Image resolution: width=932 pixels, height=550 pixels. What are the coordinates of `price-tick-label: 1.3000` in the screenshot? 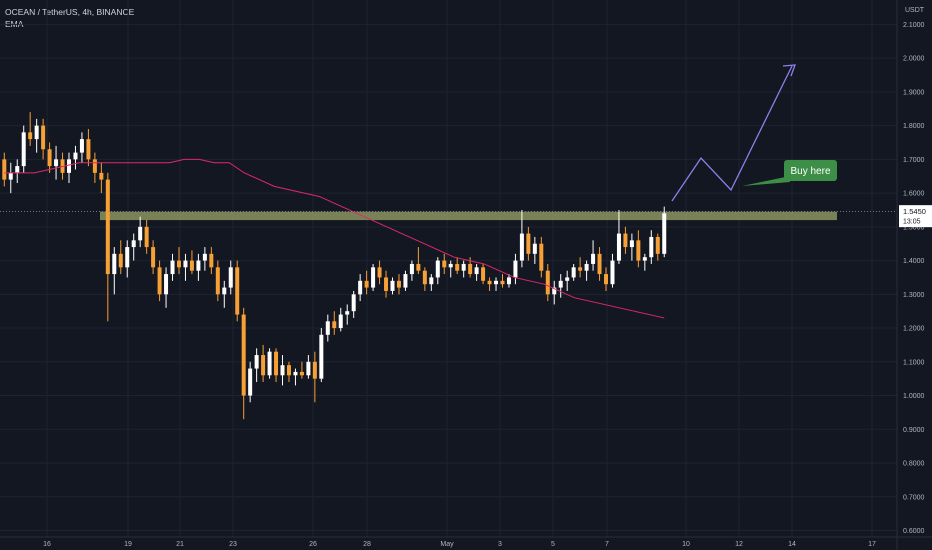 It's located at (914, 295).